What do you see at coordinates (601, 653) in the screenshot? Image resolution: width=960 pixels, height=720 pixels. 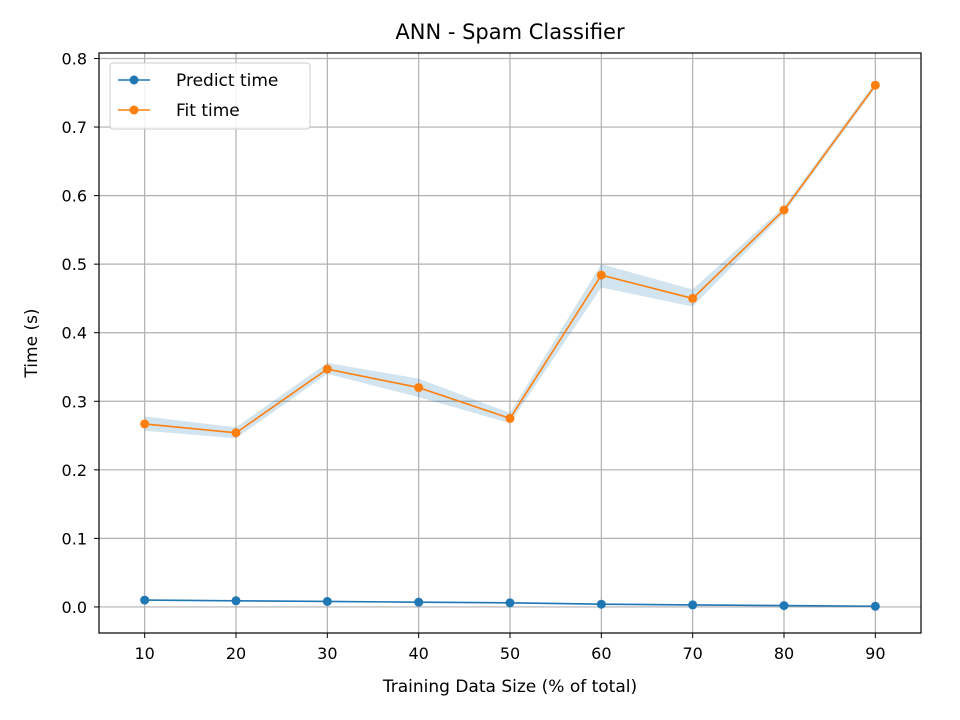 I see `x-tick-label: 60` at bounding box center [601, 653].